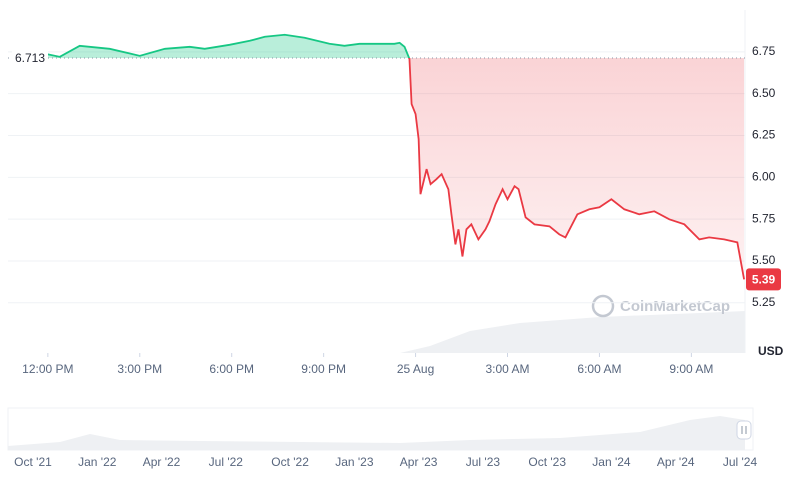 This screenshot has height=479, width=796. I want to click on navigator-label: Apr '24, so click(676, 462).